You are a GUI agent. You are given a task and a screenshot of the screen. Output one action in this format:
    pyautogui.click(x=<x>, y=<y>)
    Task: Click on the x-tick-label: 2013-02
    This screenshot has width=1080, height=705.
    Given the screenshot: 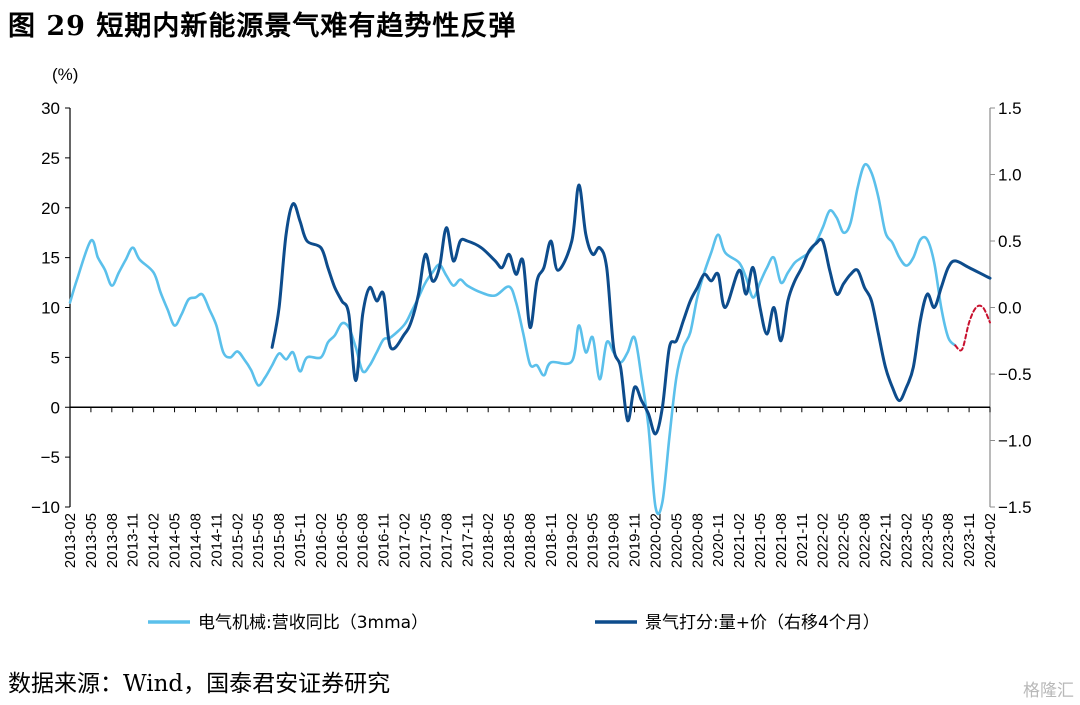 What is the action you would take?
    pyautogui.click(x=70, y=540)
    